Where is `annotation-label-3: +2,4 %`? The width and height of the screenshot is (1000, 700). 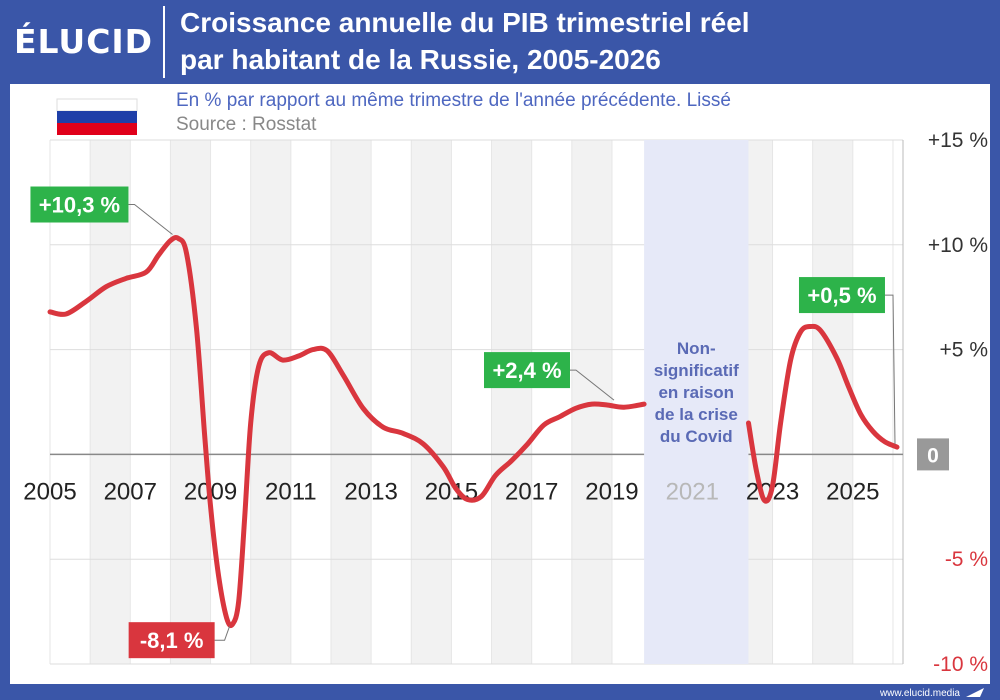 annotation-label-3: +2,4 % is located at coordinates (526, 370).